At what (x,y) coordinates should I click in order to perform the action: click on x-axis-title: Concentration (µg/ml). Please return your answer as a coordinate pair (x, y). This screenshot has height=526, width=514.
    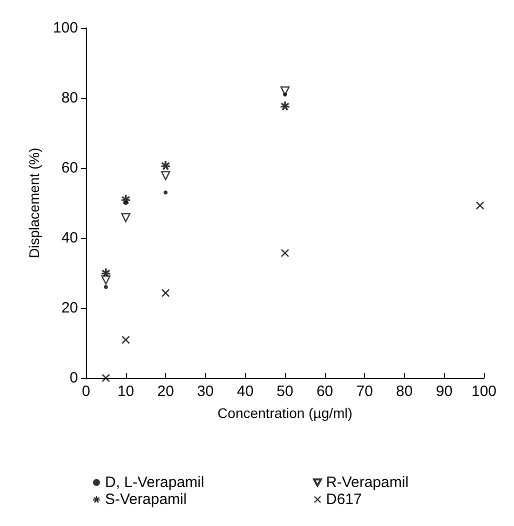
    Looking at the image, I should click on (285, 413).